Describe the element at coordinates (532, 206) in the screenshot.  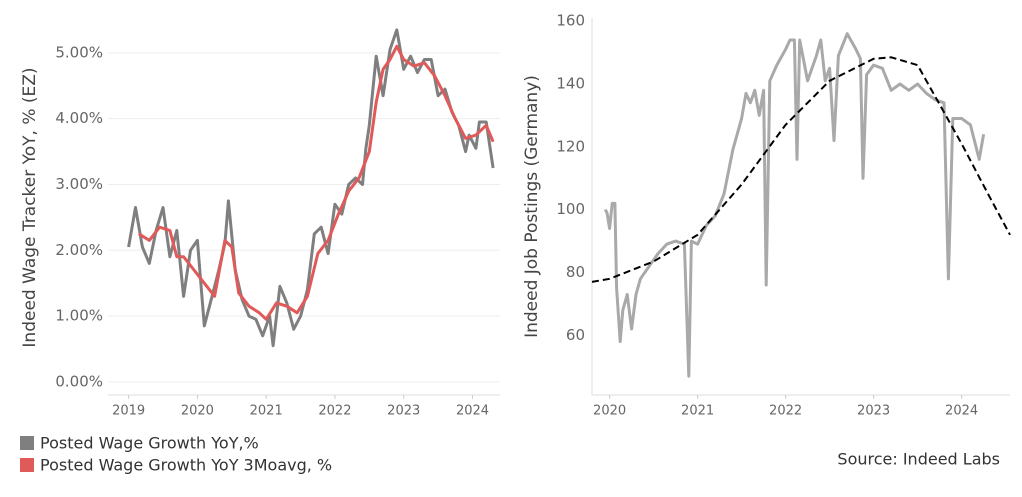
I see `y-axis-label: Indeed Job Postings (Germany)` at that location.